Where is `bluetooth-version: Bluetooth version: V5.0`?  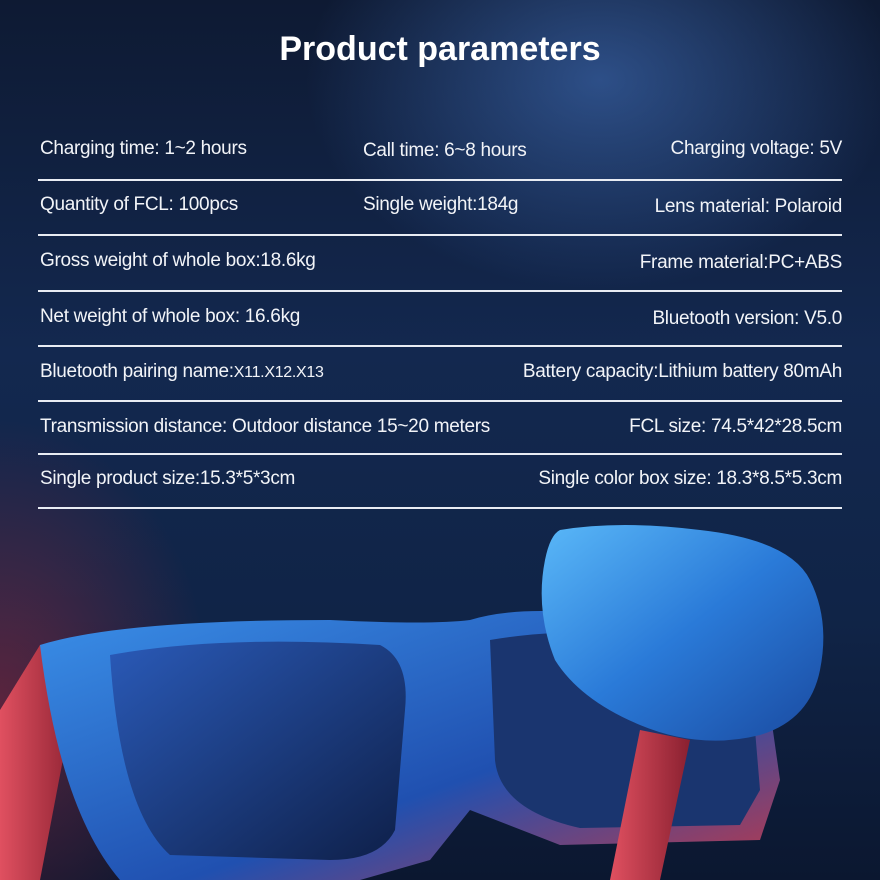
bluetooth-version: Bluetooth version: V5.0 is located at coordinates (747, 318).